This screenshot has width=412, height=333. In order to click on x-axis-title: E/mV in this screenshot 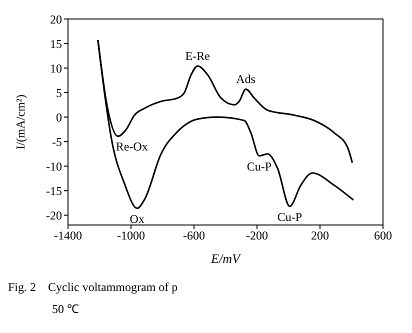, I will do `click(226, 258)`.